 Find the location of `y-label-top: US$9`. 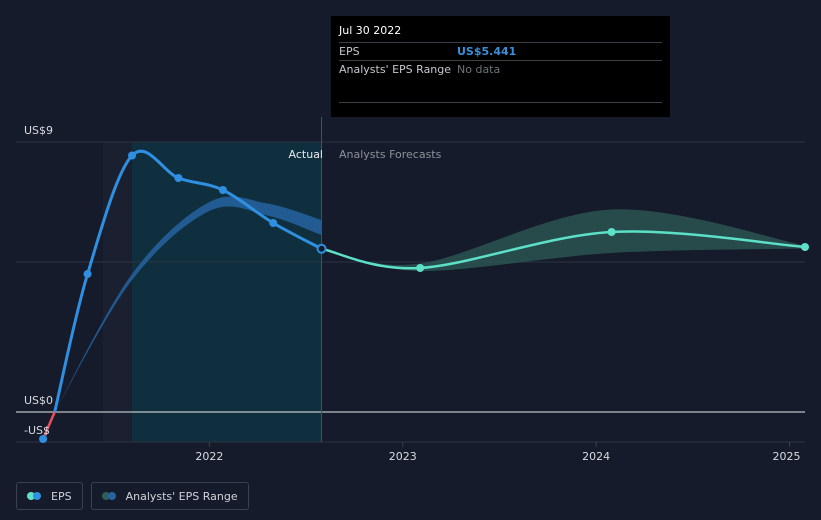

y-label-top: US$9 is located at coordinates (38, 130).